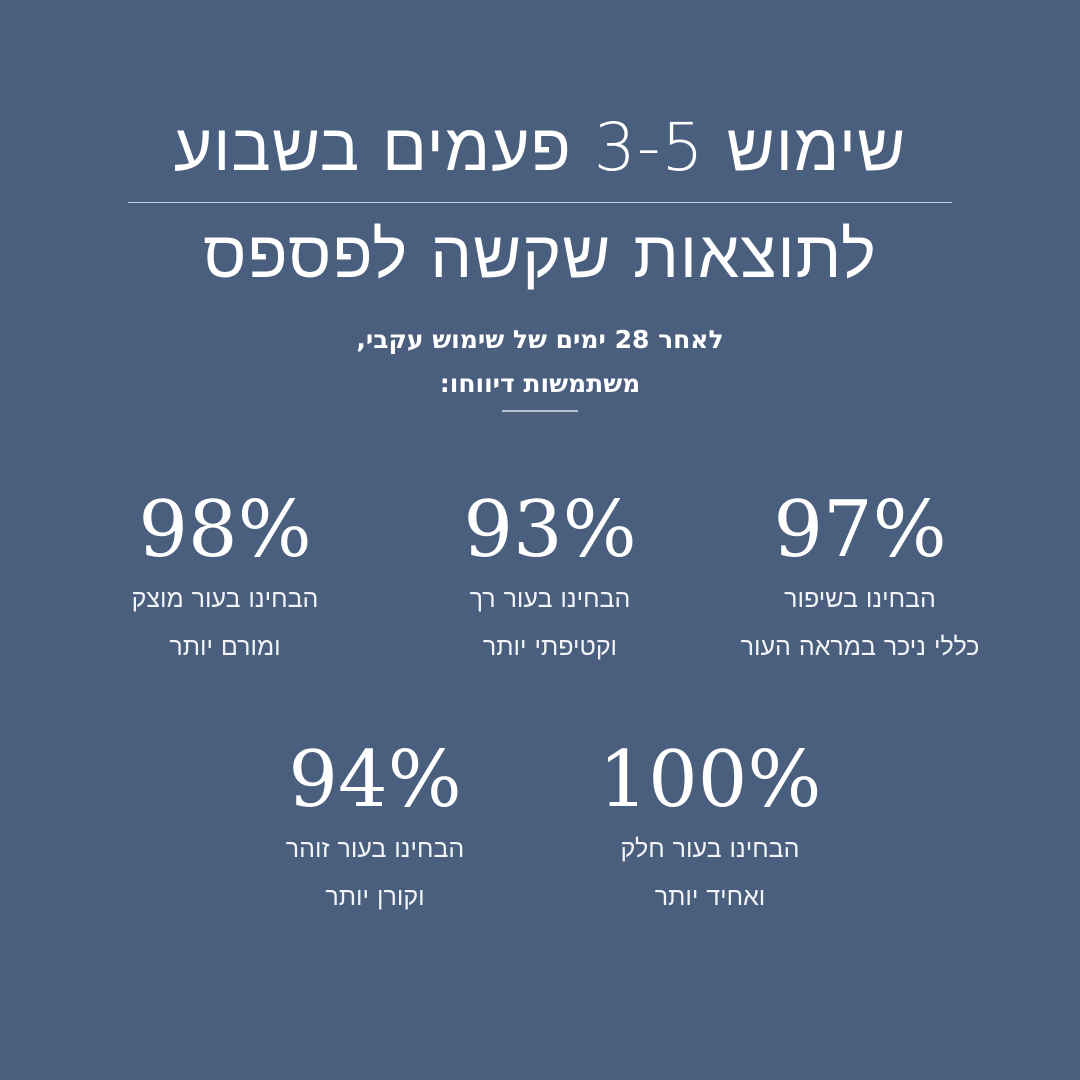 The height and width of the screenshot is (1080, 1080). Describe the element at coordinates (860, 646) in the screenshot. I see `stat-label-2: כללי ניכר במראה העור` at that location.